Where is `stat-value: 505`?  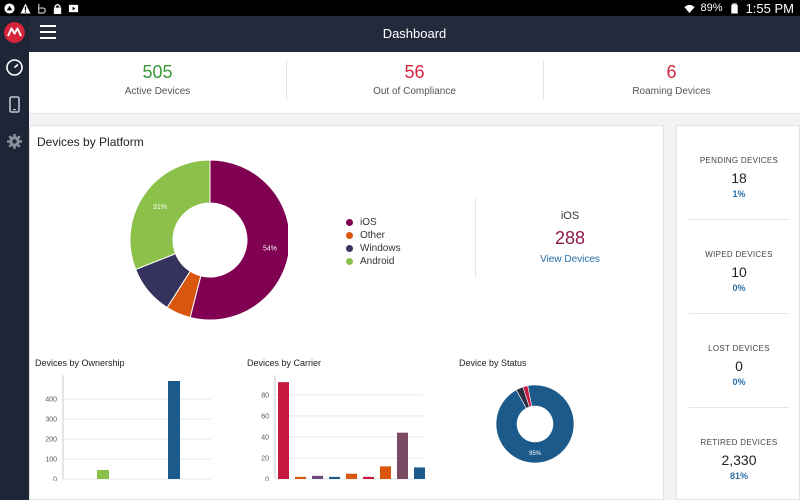
stat-value: 505 is located at coordinates (157, 72).